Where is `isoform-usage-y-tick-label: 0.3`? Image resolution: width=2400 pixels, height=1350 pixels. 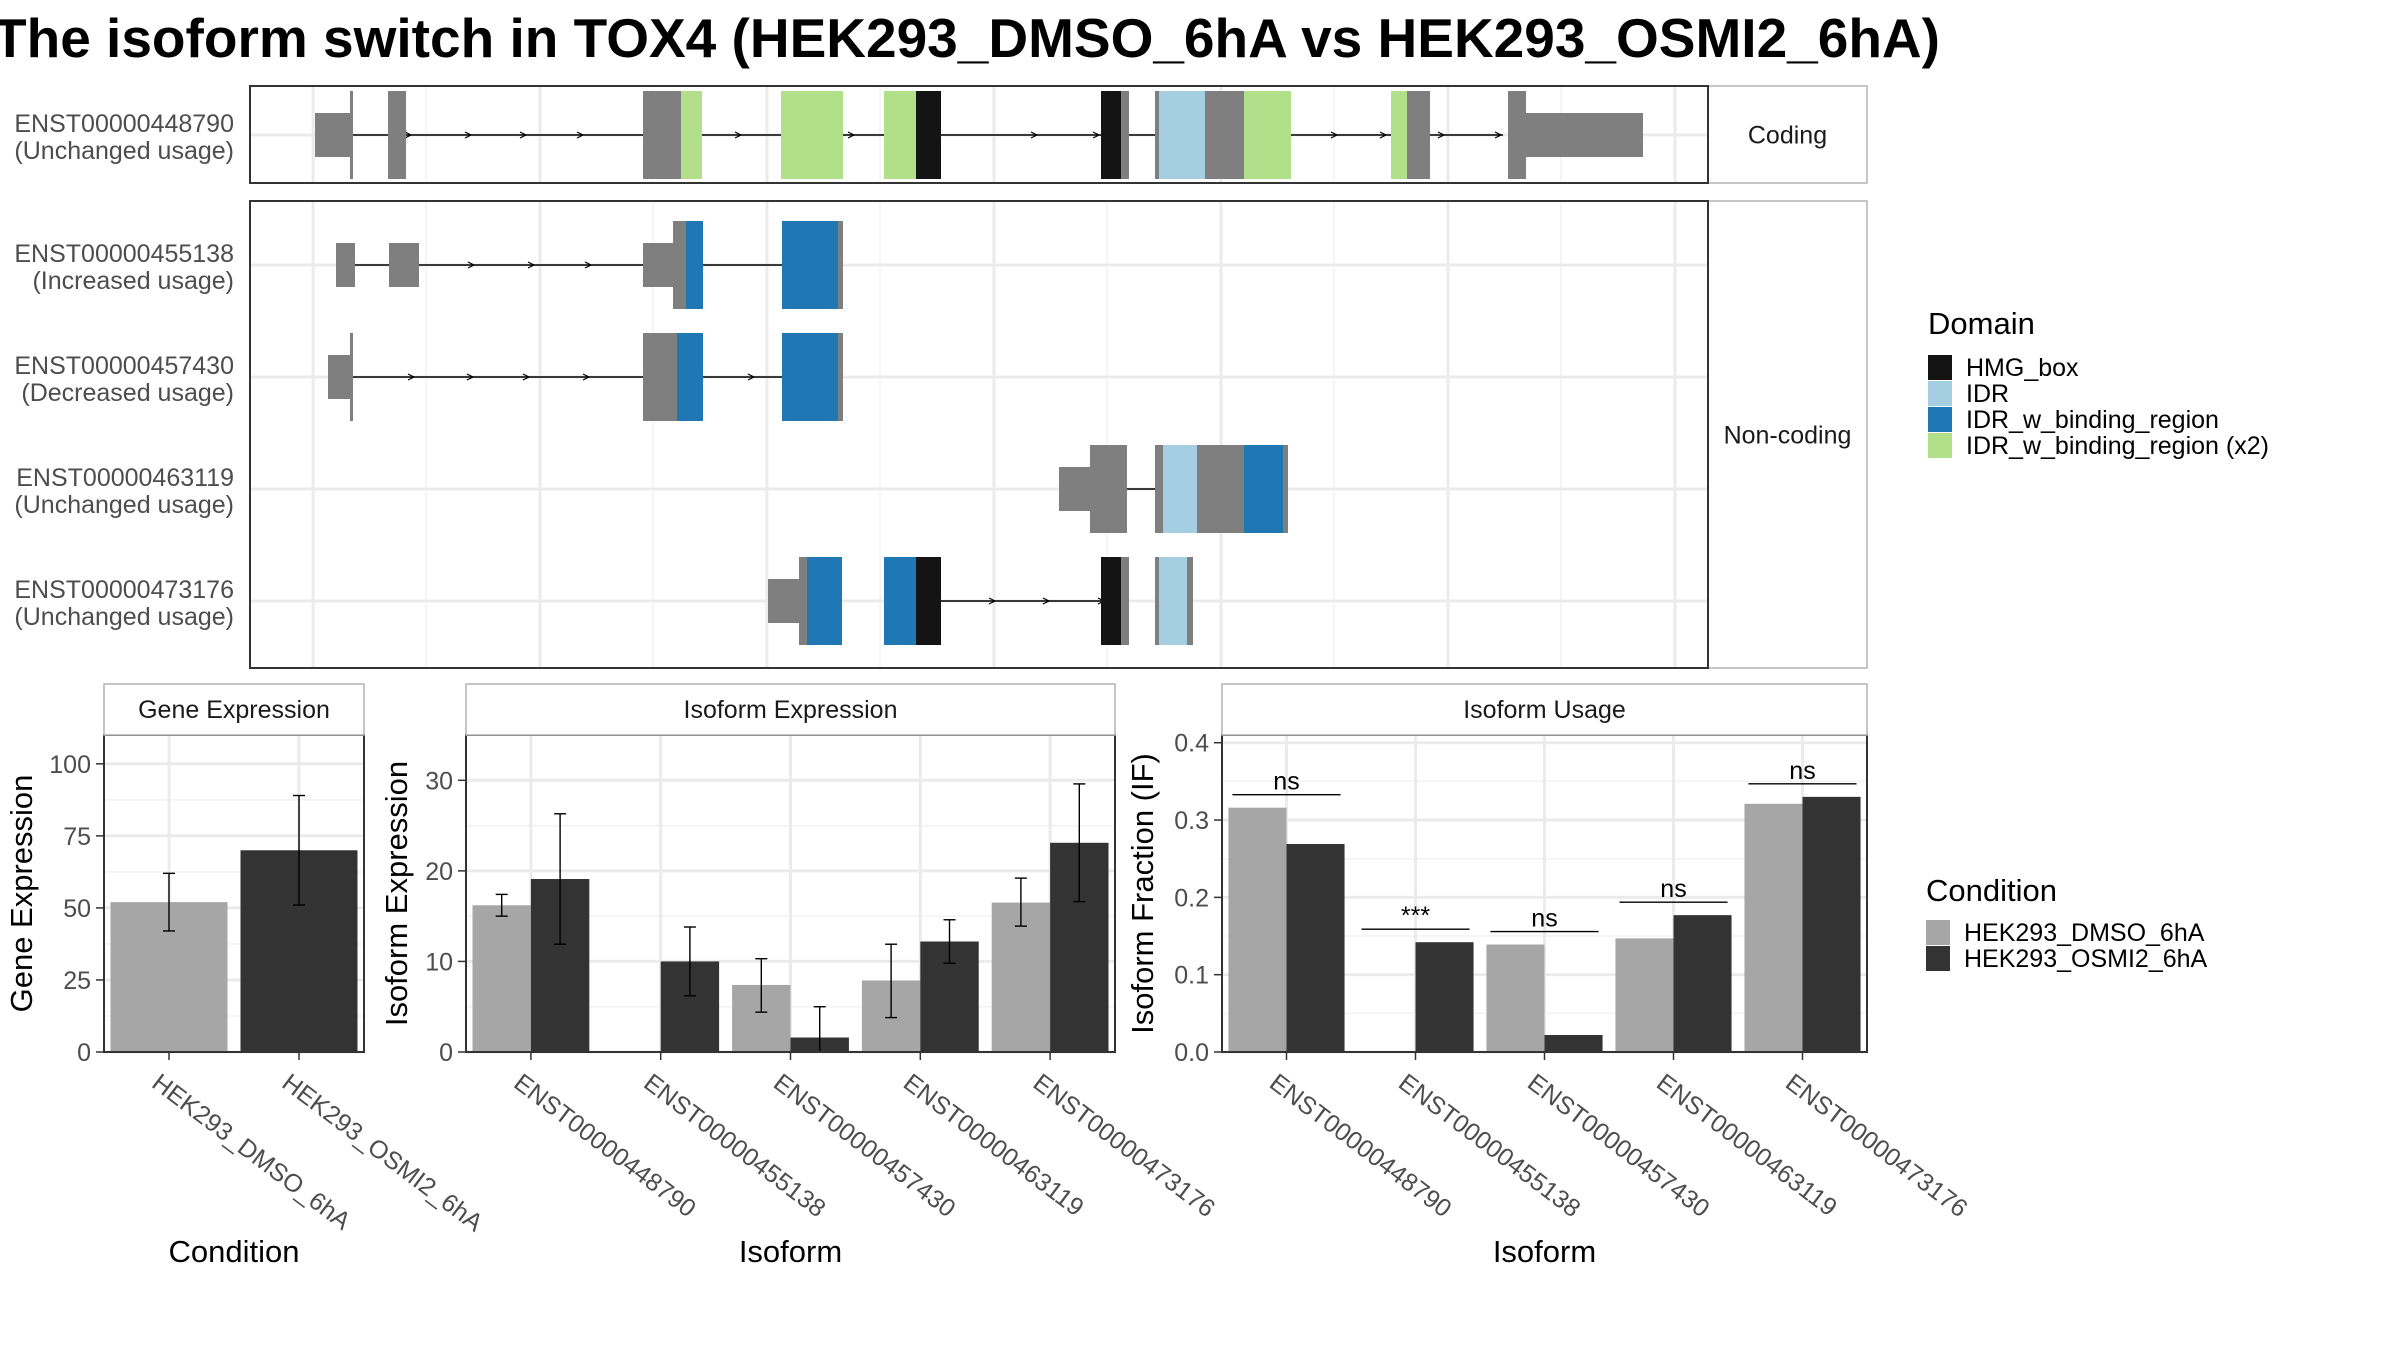
isoform-usage-y-tick-label: 0.3 is located at coordinates (1191, 821).